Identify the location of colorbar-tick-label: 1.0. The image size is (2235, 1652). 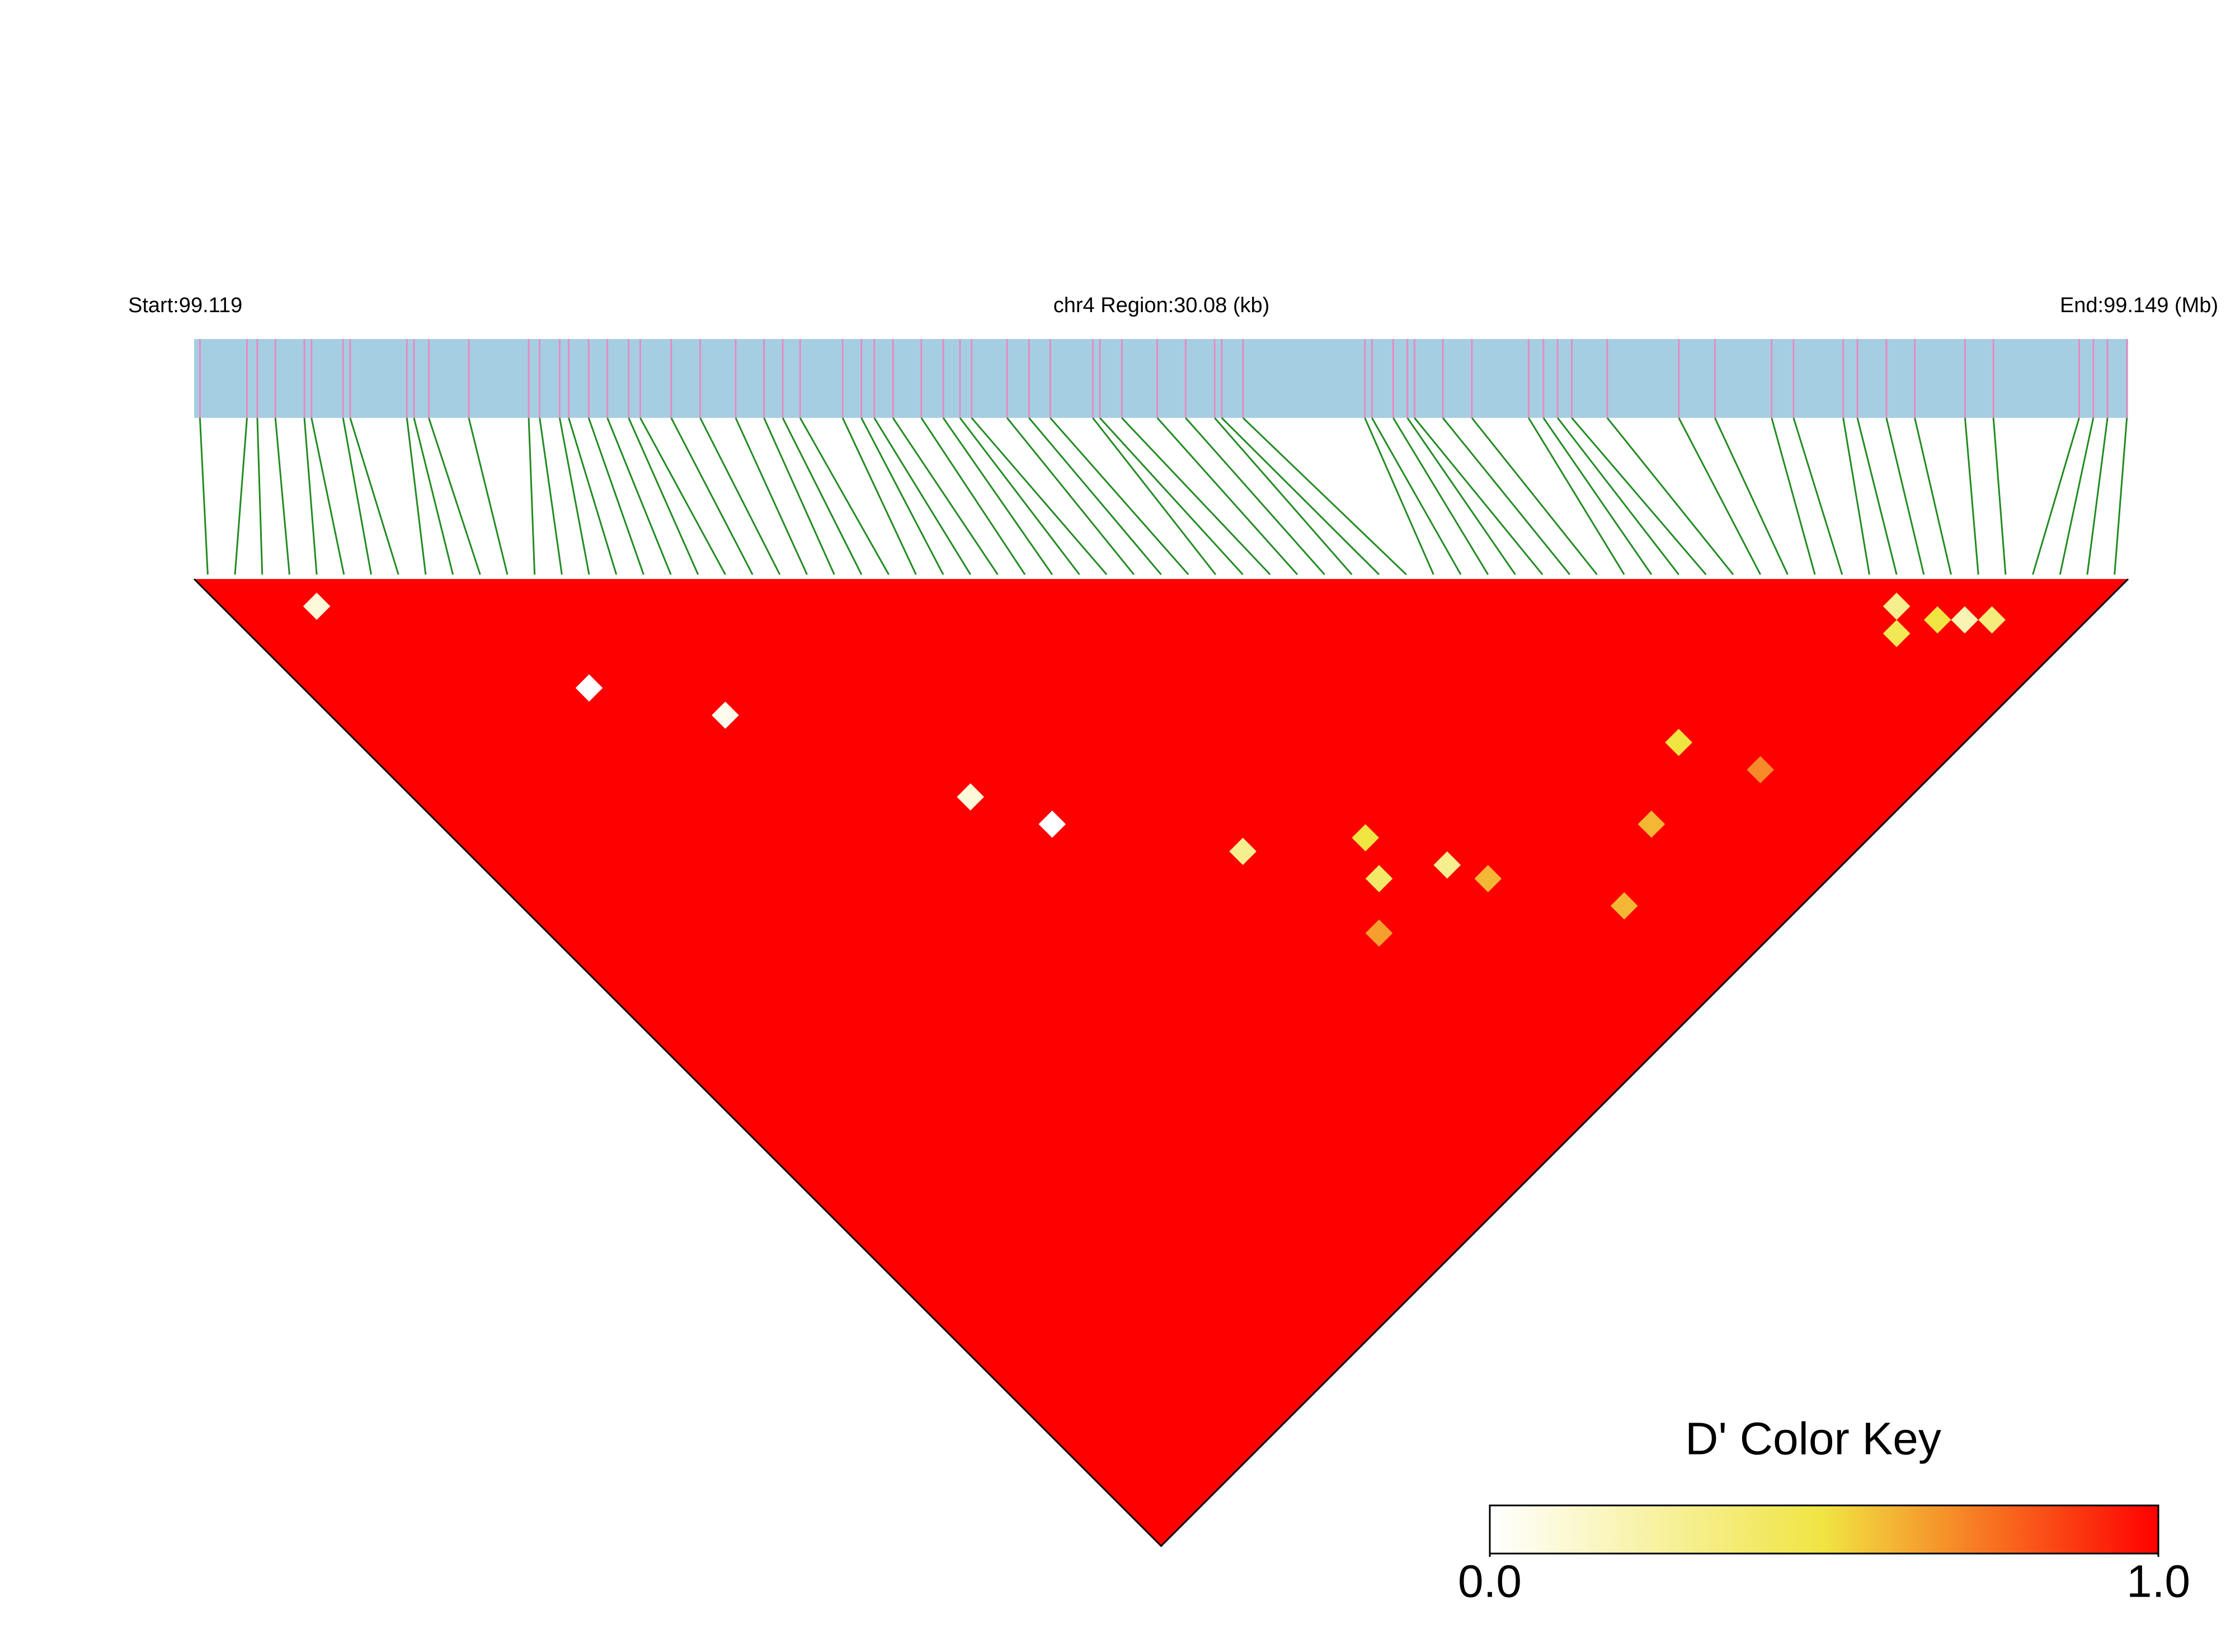
(2158, 1581).